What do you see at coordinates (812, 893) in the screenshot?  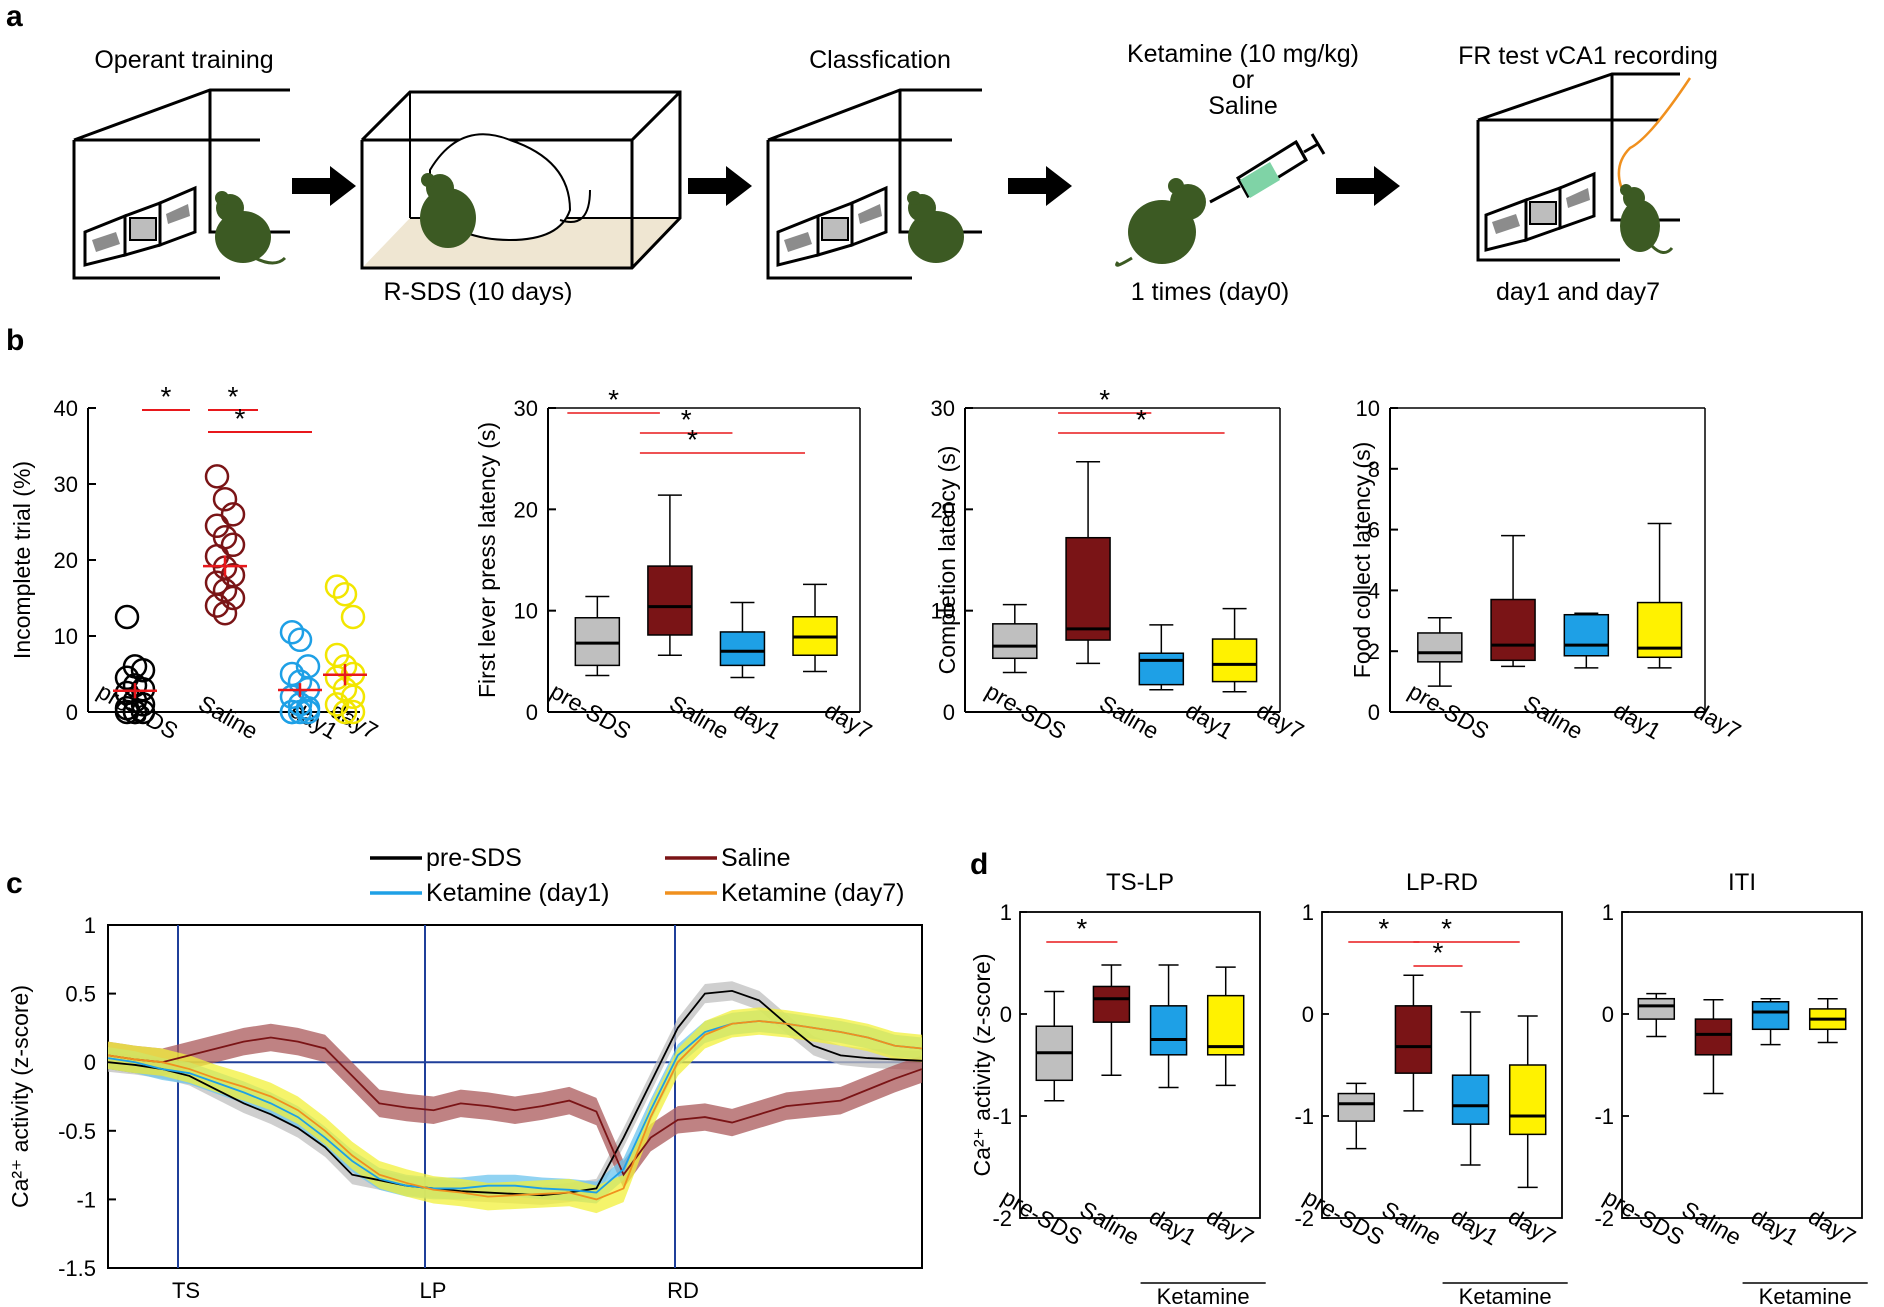 I see `legend-label: Ketamine (day7)` at bounding box center [812, 893].